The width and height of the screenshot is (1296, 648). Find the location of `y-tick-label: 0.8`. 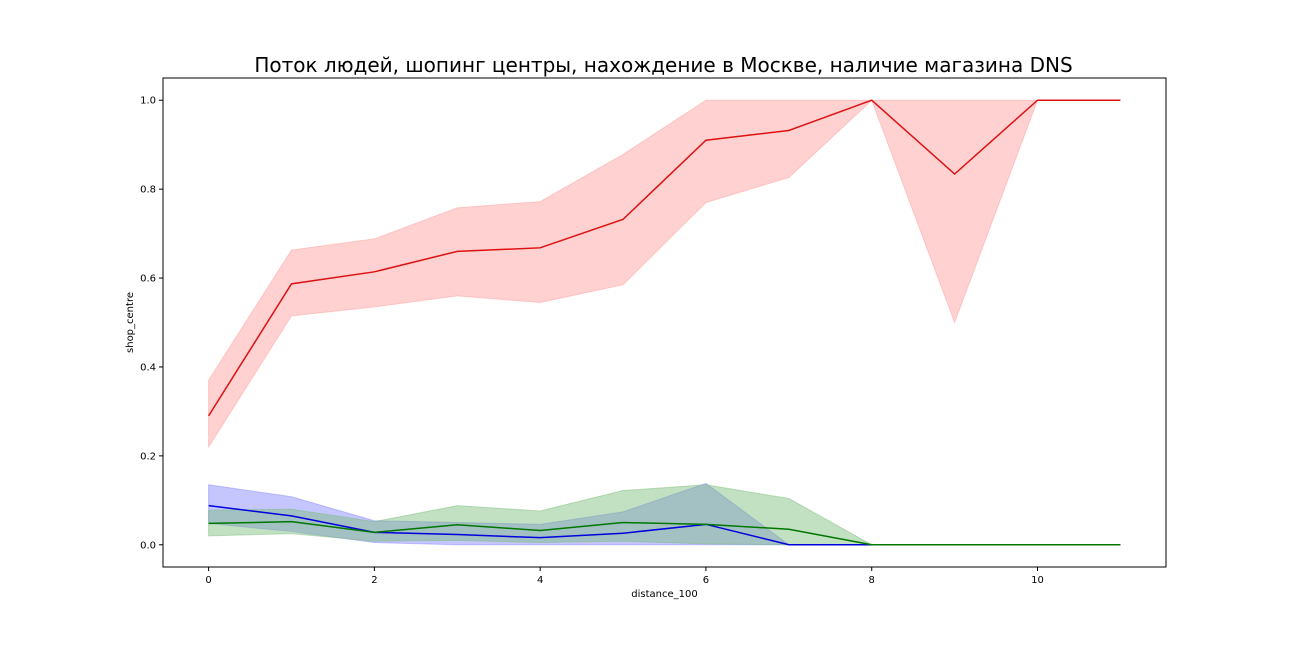

y-tick-label: 0.8 is located at coordinates (148, 190).